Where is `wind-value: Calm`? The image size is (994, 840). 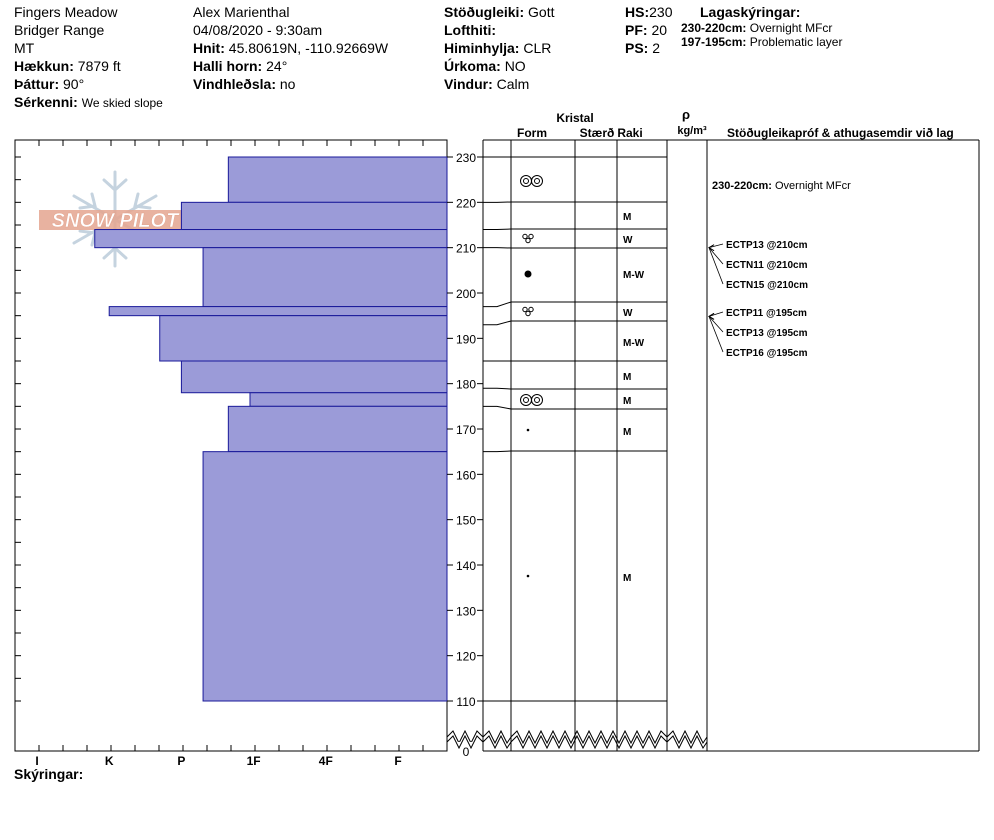 wind-value: Calm is located at coordinates (513, 84).